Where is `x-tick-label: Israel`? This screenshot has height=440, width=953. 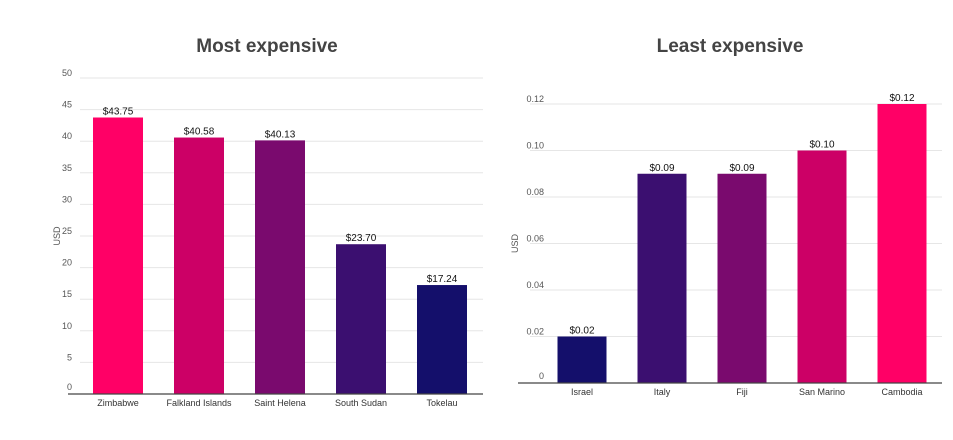 x-tick-label: Israel is located at coordinates (582, 392).